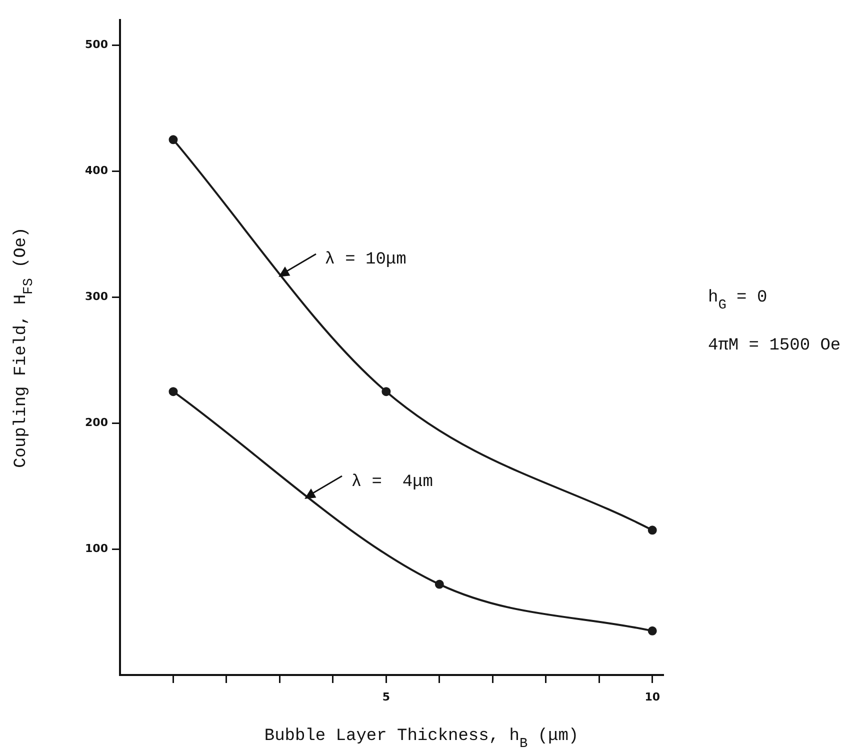 The image size is (843, 755). Describe the element at coordinates (392, 482) in the screenshot. I see `legend-label: λ = 4μm` at that location.